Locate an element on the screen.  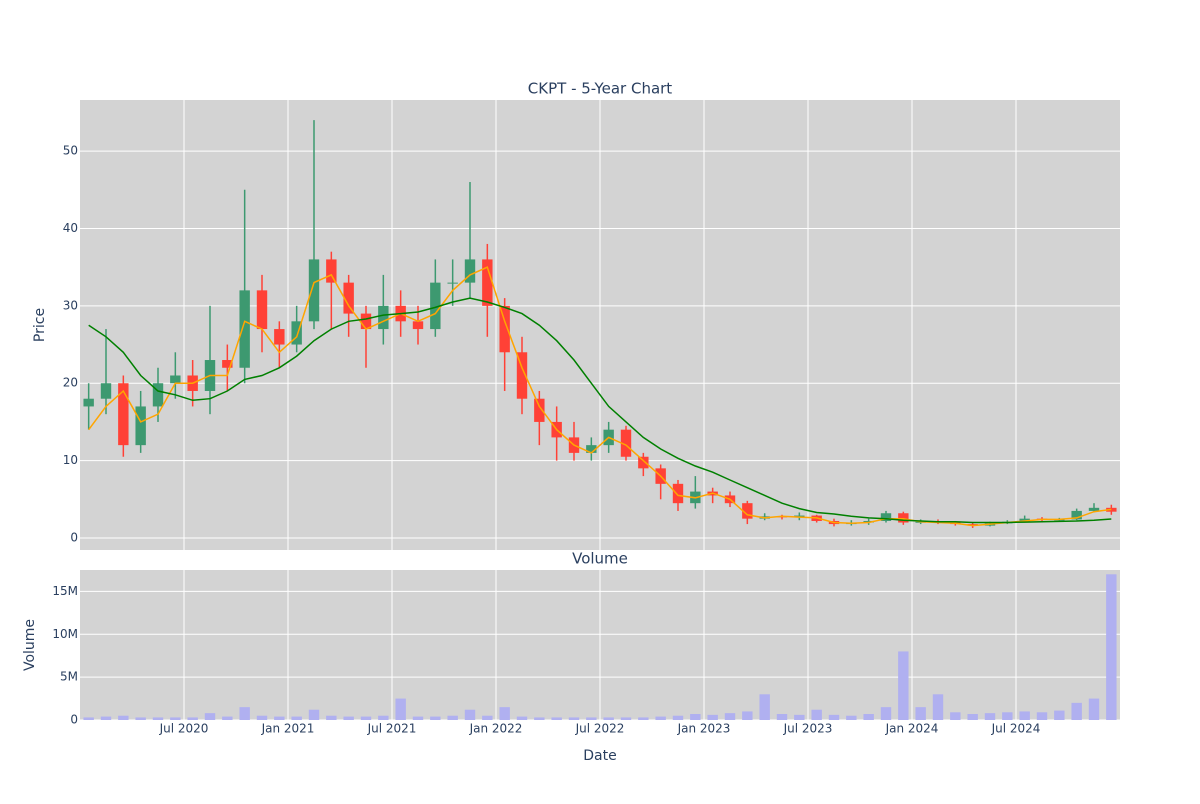
y-tick-label: 0 is located at coordinates (74, 538).